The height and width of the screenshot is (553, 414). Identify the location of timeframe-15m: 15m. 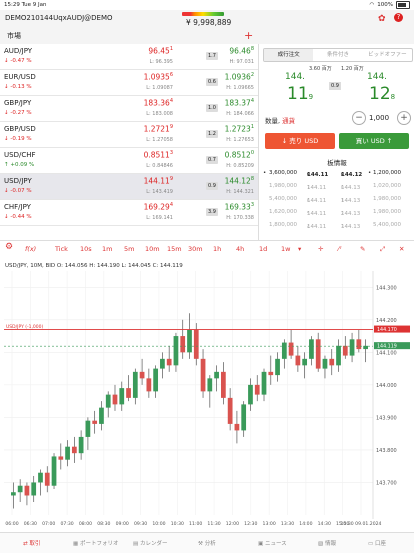
(174, 249).